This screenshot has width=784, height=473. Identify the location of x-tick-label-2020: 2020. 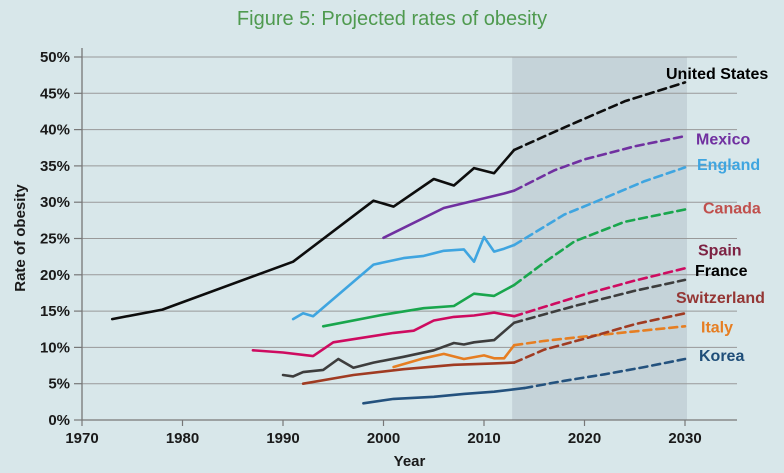
(584, 438).